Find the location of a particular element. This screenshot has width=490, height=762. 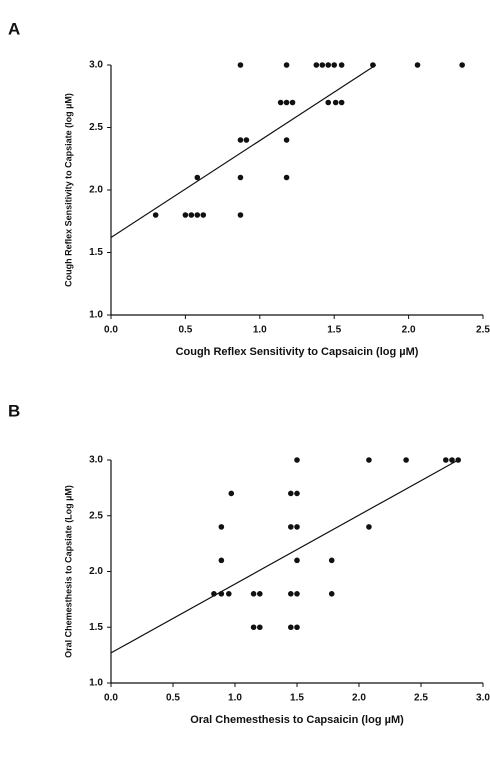

panel-label: A is located at coordinates (14, 28).